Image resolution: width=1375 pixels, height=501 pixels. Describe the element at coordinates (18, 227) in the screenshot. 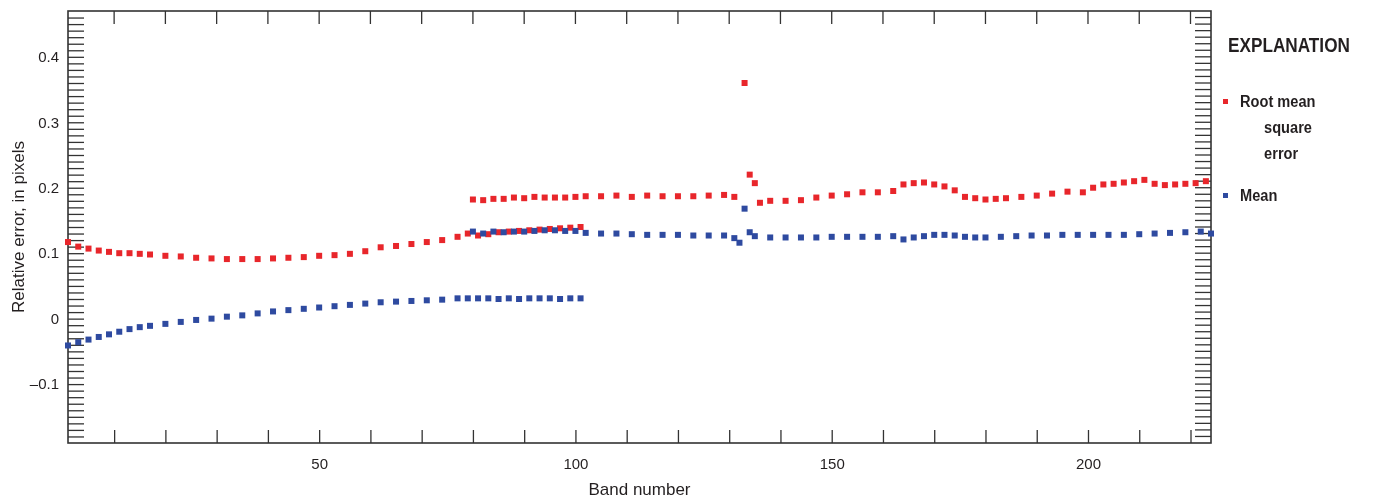

I see `y-axis-title: Relative error, in pixels` at that location.